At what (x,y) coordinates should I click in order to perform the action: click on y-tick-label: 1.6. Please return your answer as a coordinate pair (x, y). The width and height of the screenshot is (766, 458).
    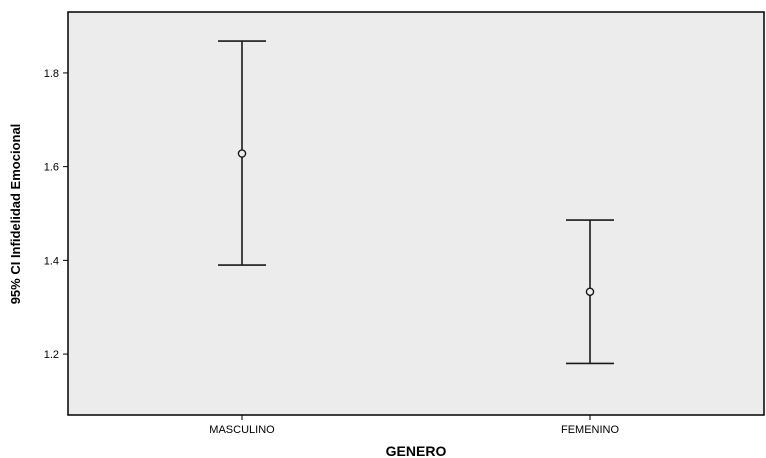
    Looking at the image, I should click on (51, 168).